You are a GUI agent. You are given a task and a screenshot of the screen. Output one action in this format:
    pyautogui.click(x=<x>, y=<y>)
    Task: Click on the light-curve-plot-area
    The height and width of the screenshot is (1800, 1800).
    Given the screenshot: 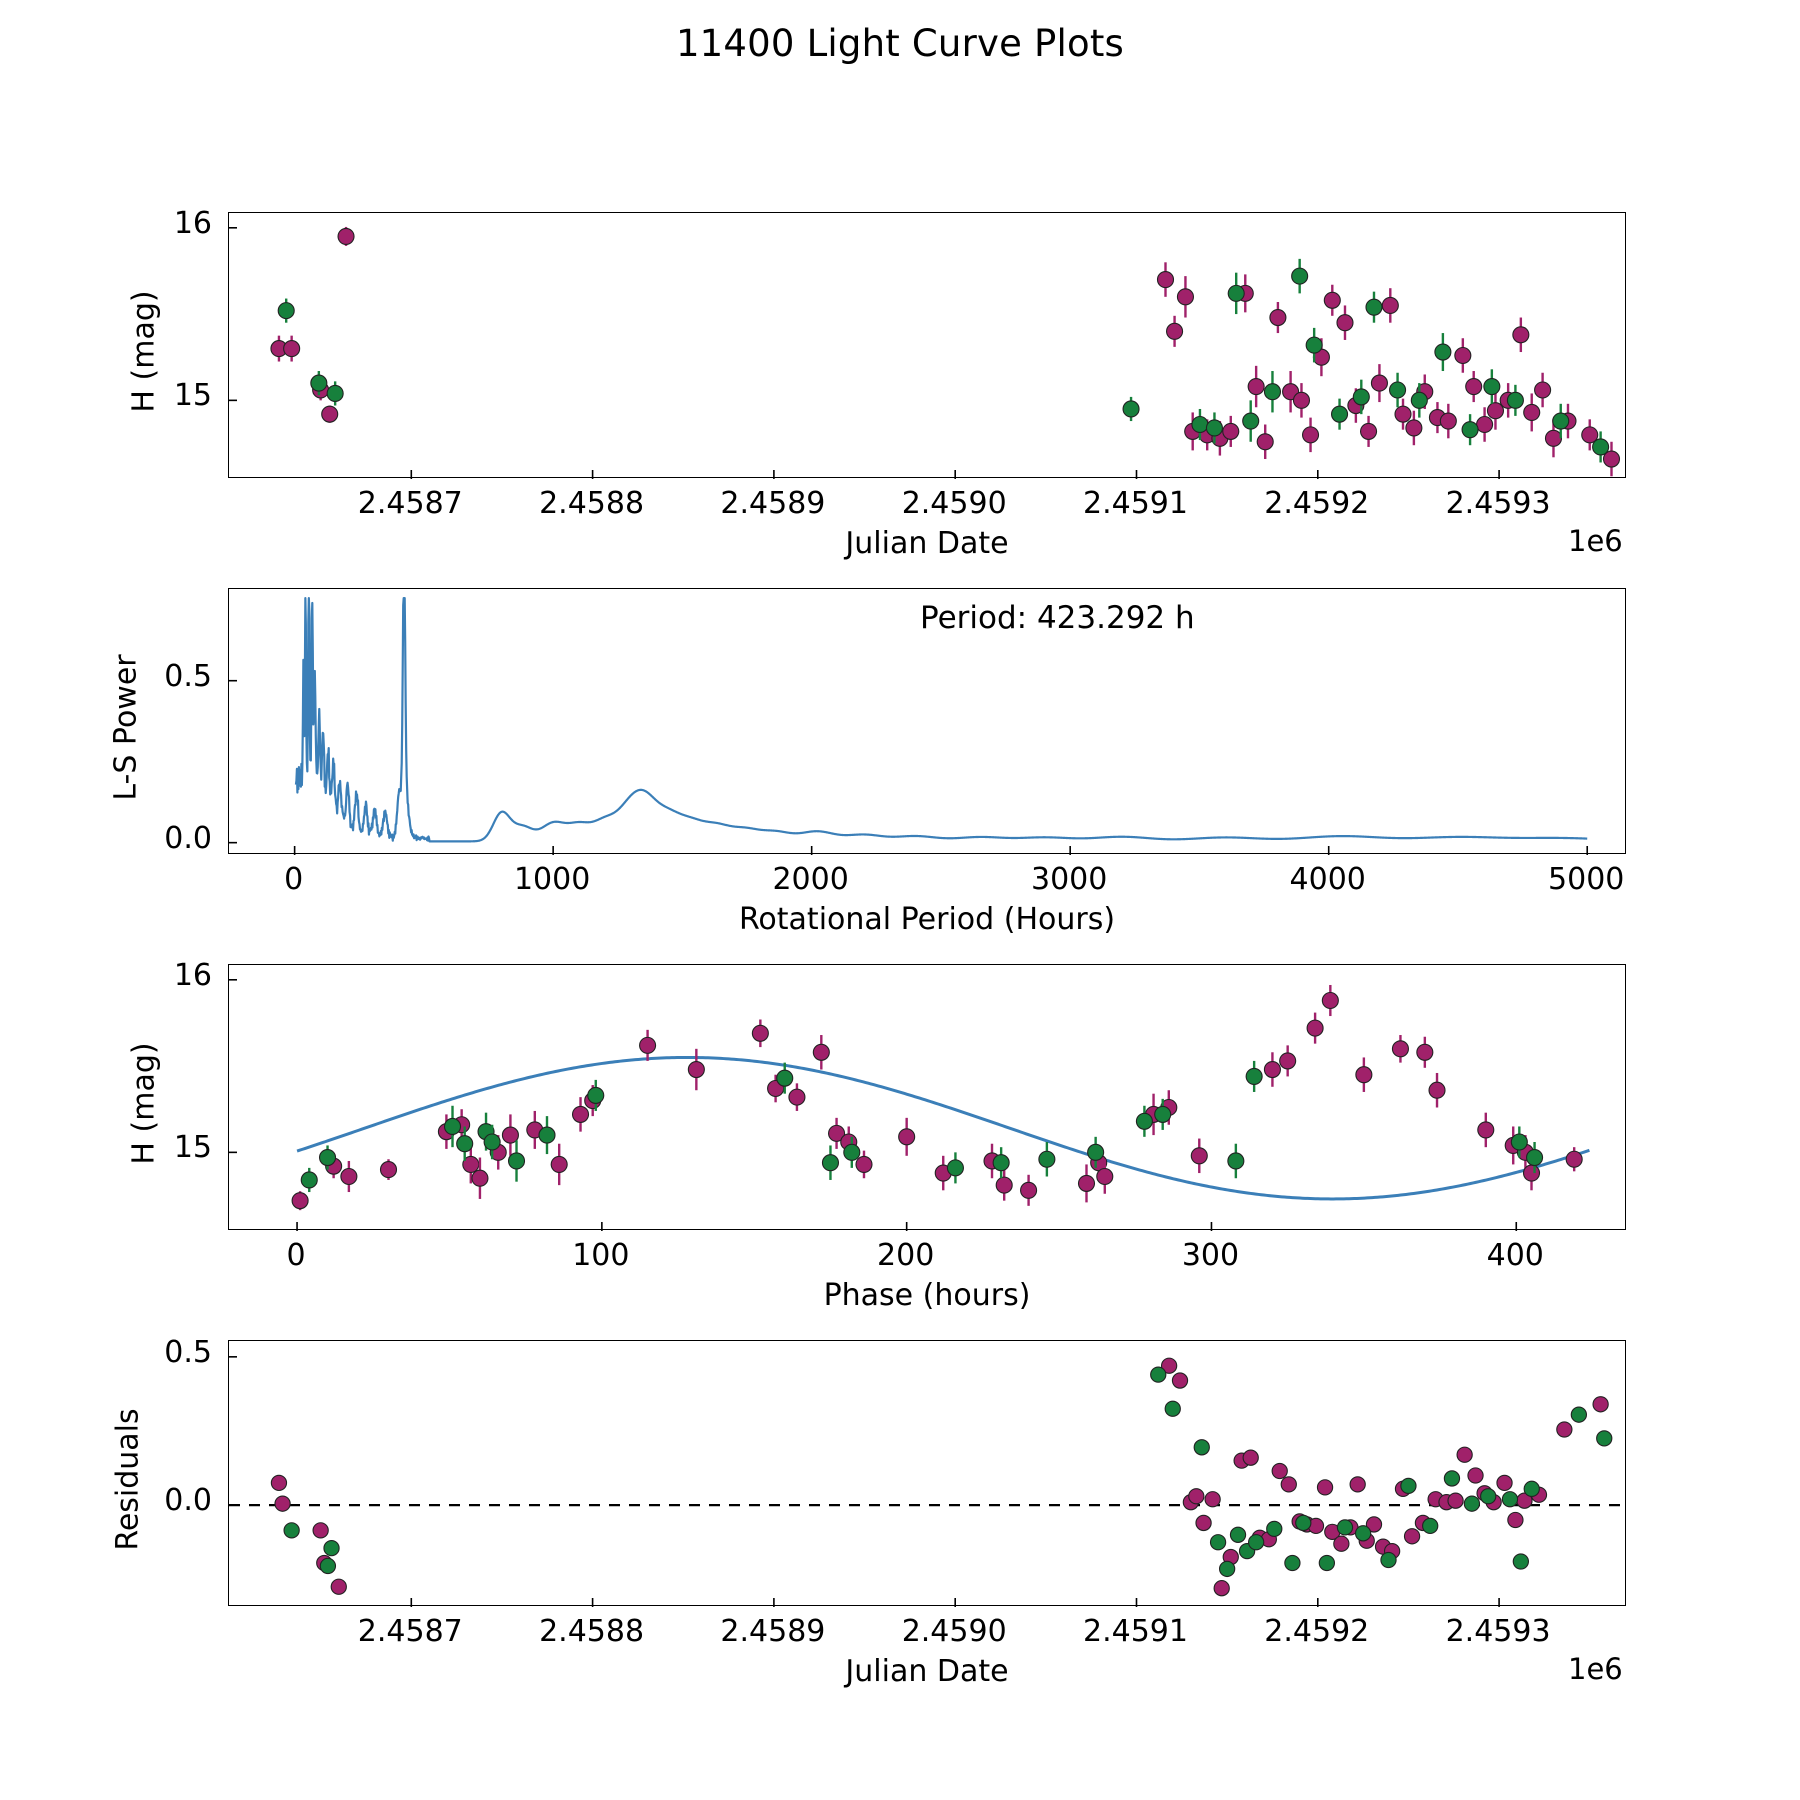 What is the action you would take?
    pyautogui.click(x=925, y=352)
    